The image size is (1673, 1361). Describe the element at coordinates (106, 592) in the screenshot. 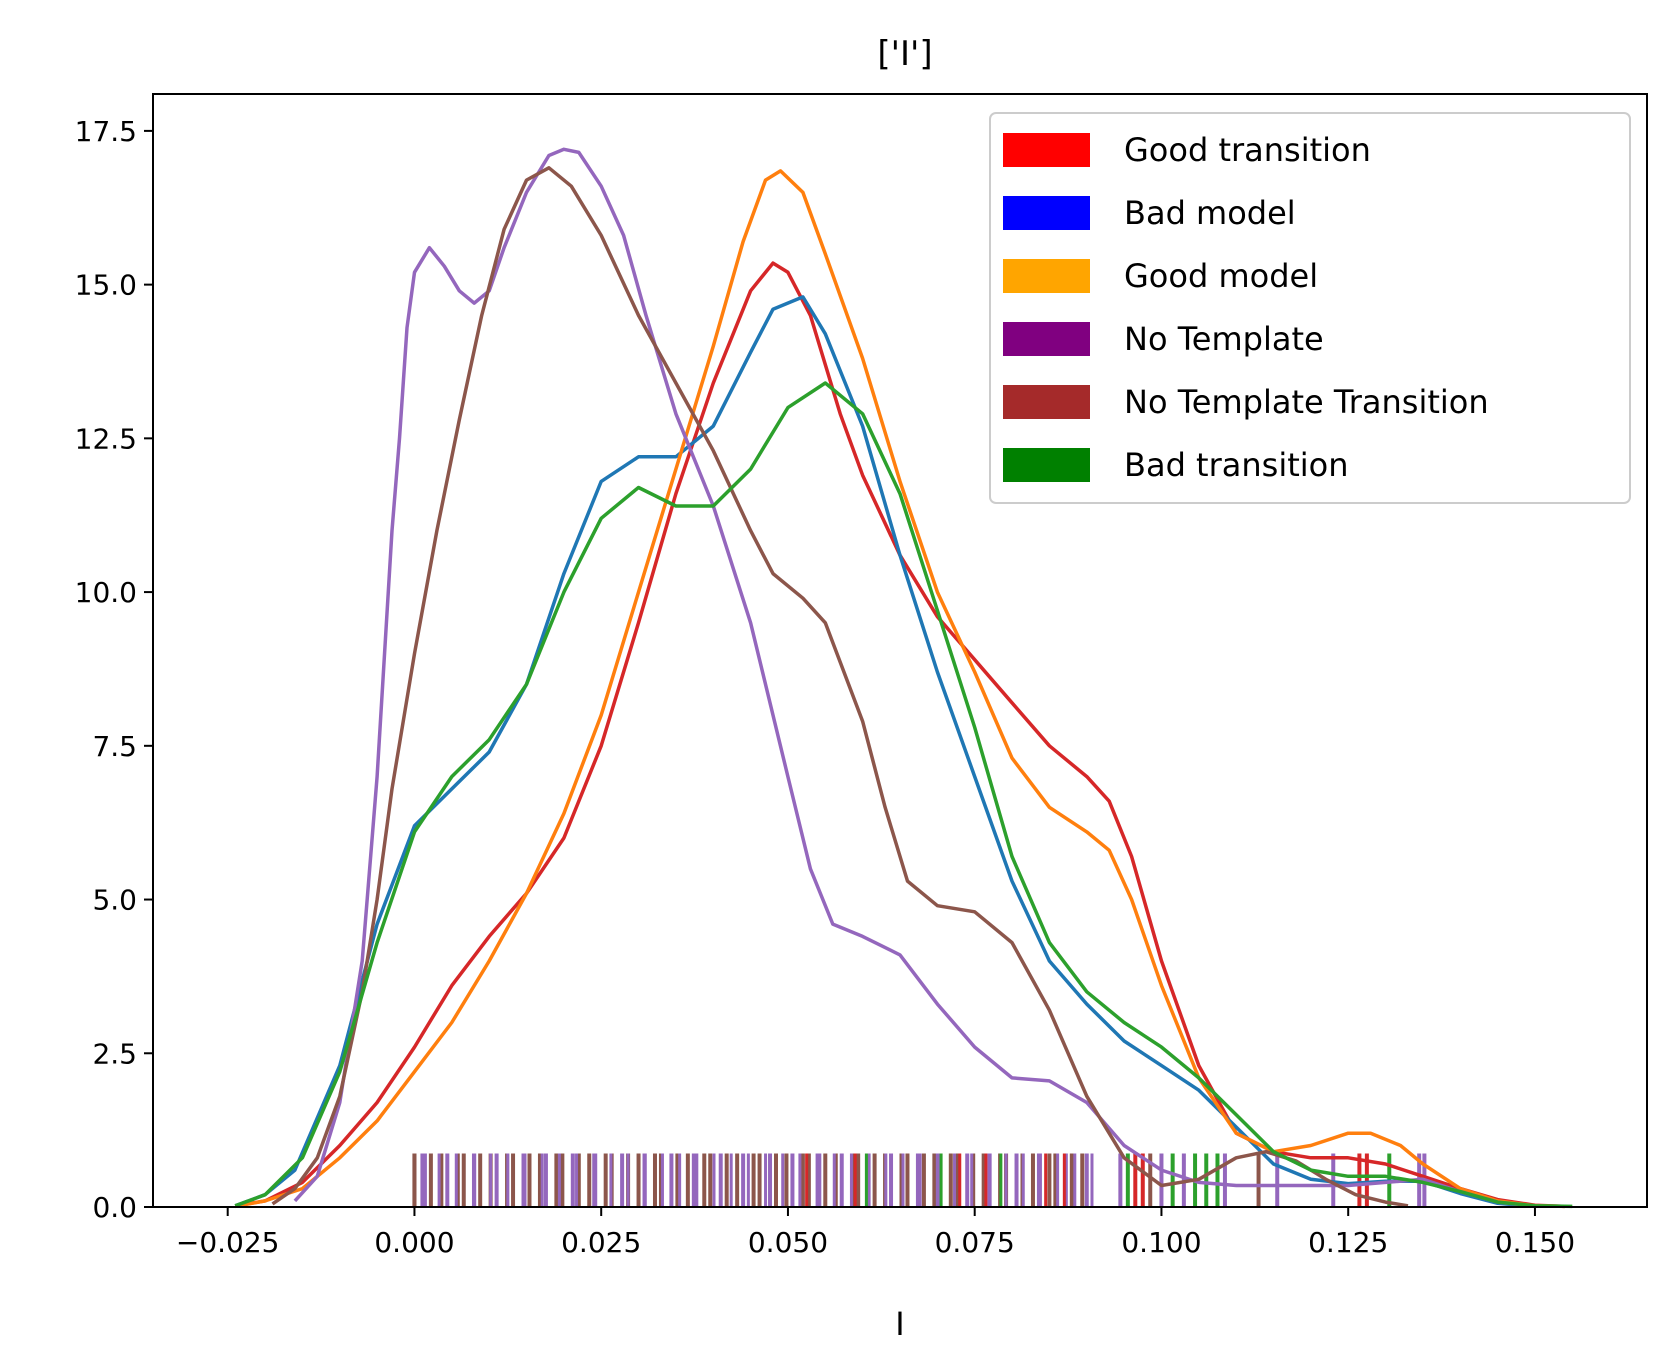

I see `y-tick-label: 10.0` at that location.